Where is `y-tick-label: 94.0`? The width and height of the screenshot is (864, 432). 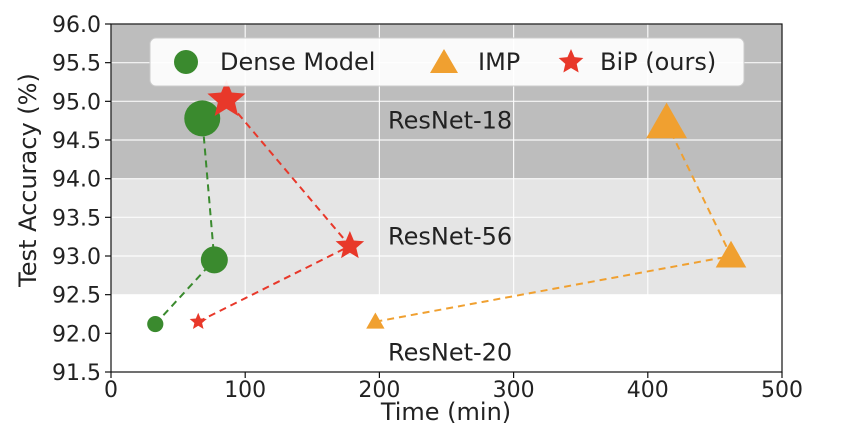 y-tick-label: 94.0 is located at coordinates (76, 180).